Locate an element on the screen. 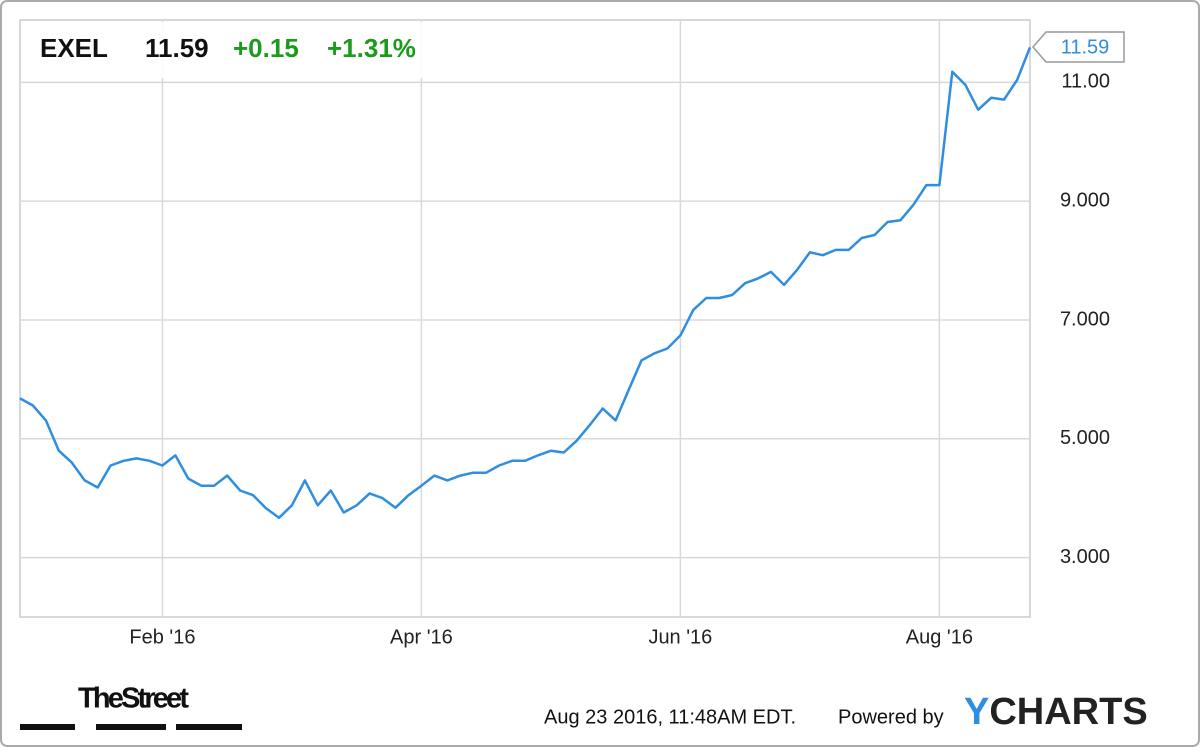 Image resolution: width=1200 pixels, height=747 pixels. powered-by: Powered by is located at coordinates (891, 717).